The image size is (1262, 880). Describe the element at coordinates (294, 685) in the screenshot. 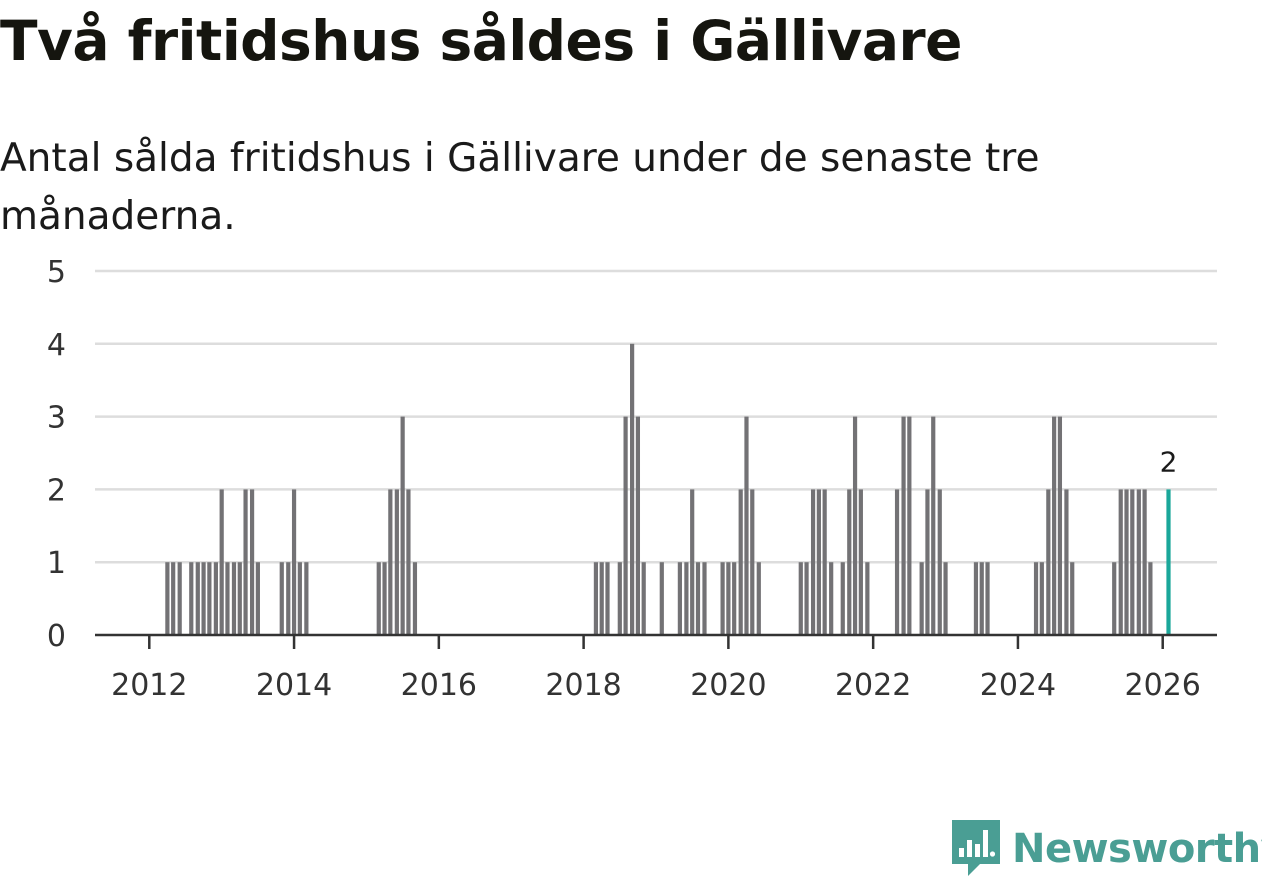

I see `x-tick-label: 2014` at that location.